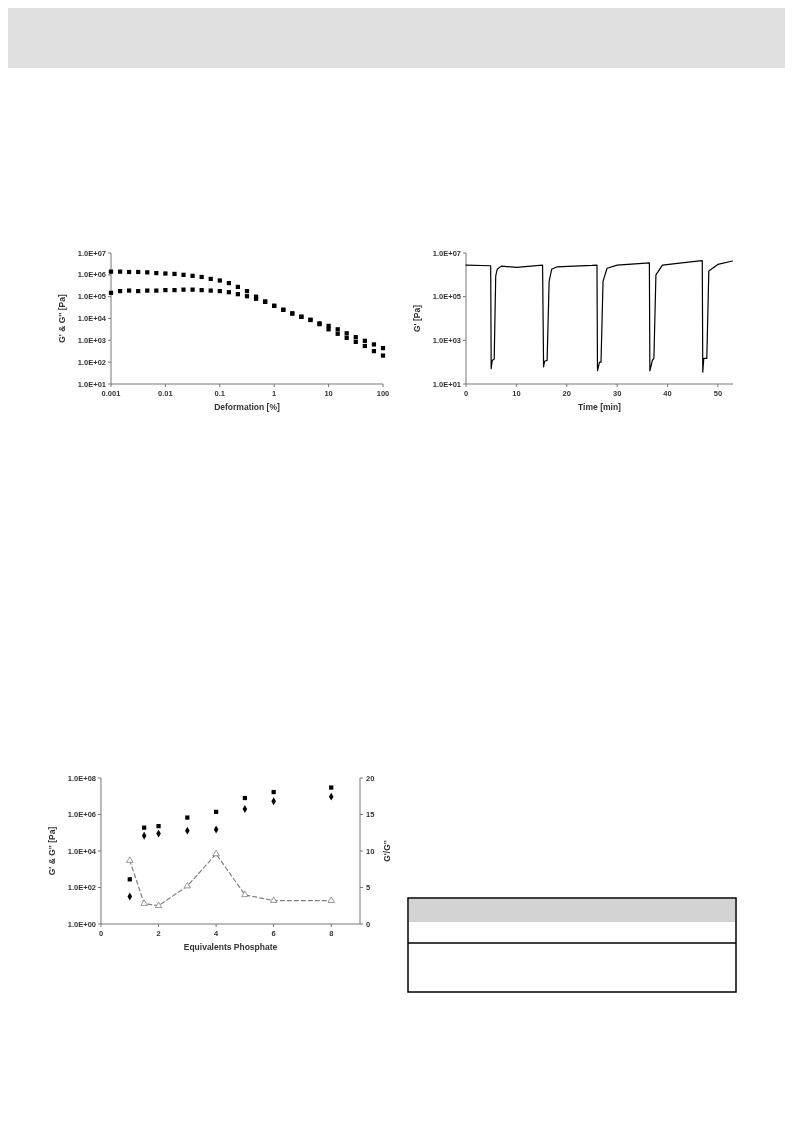  Describe the element at coordinates (230, 947) in the screenshot. I see `x-axis-title: Equivalents Phosphate` at that location.